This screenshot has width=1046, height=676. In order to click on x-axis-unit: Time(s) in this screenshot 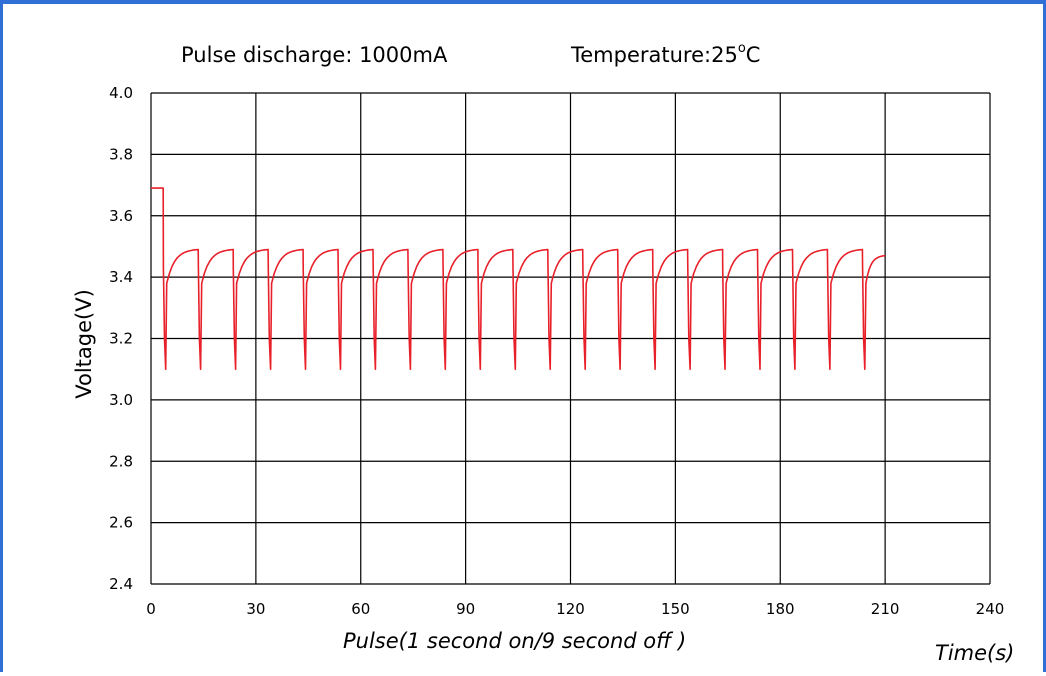, I will do `click(974, 653)`.